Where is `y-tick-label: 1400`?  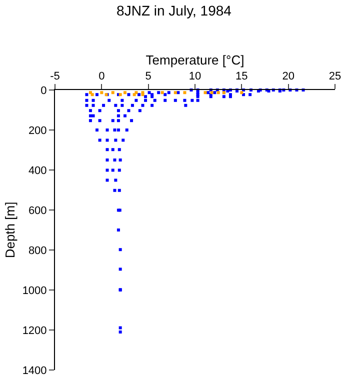 y-tick-label: 1400 is located at coordinates (34, 370).